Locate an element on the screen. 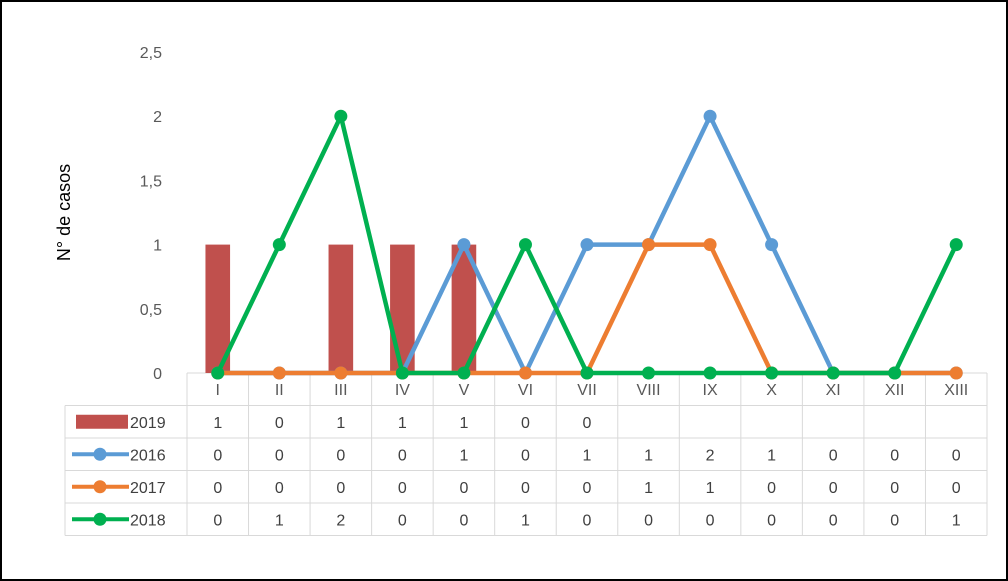  legend-key-2019 is located at coordinates (102, 421).